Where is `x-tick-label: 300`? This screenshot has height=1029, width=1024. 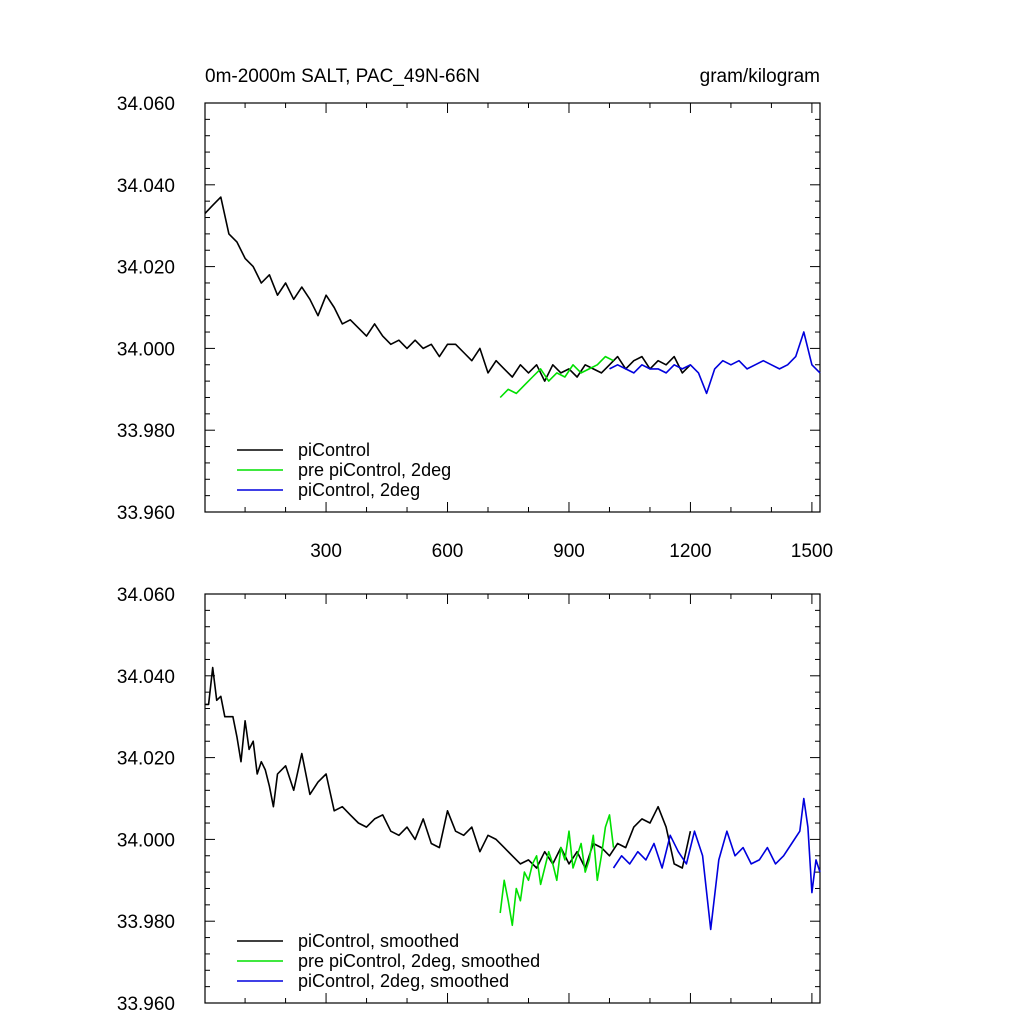 x-tick-label: 300 is located at coordinates (326, 551).